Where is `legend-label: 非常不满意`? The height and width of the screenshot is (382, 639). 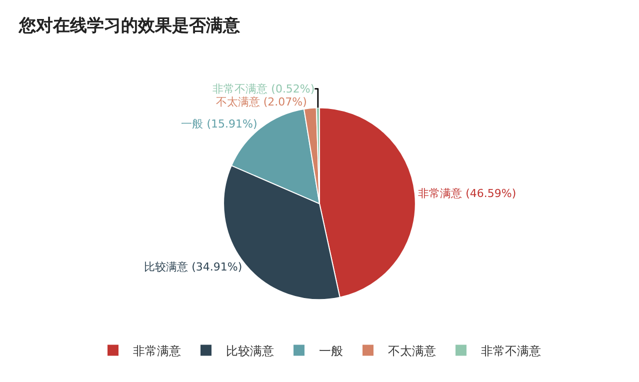 legend-label: 非常不满意 is located at coordinates (511, 351).